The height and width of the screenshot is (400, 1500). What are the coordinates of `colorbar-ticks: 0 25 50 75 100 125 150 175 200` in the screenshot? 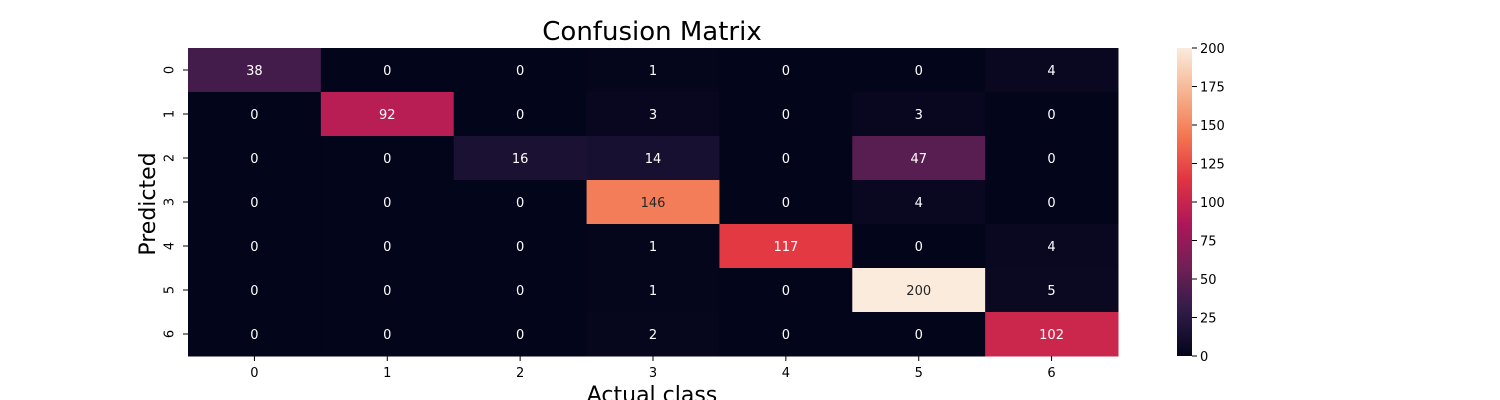 It's located at (1208, 203).